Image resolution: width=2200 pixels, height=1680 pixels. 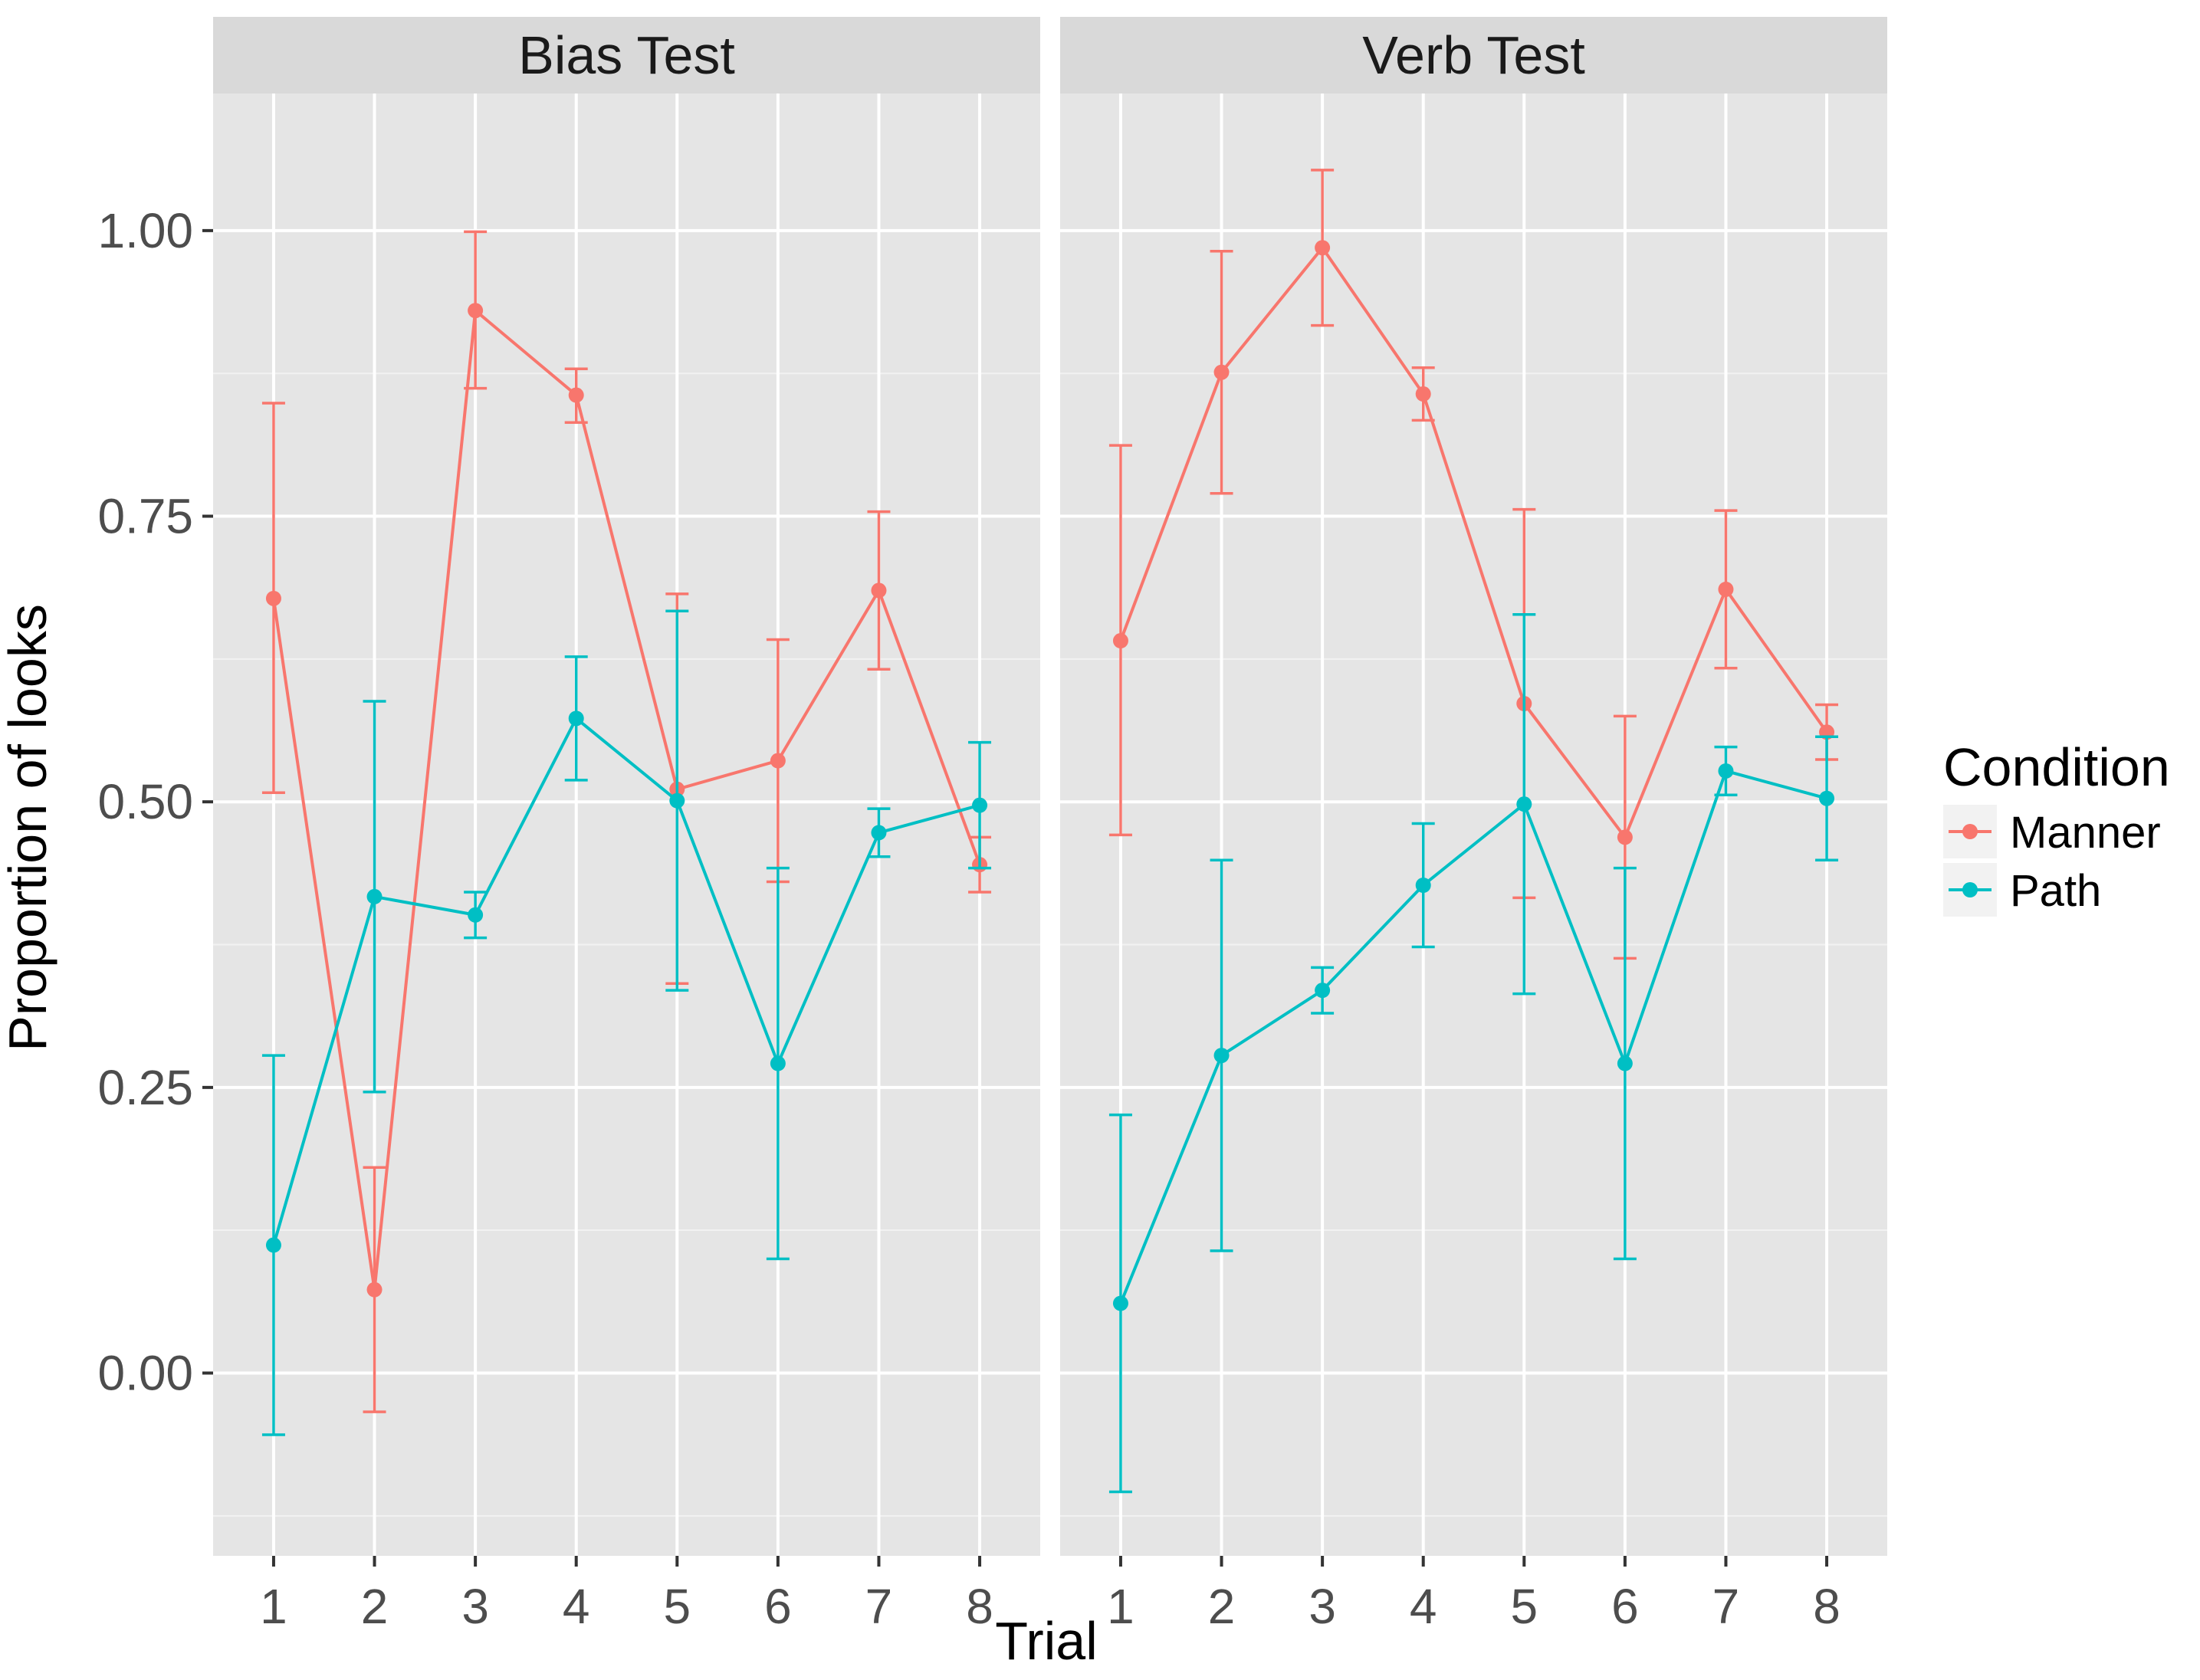 I want to click on y-tick-label: 0.75, so click(x=145, y=516).